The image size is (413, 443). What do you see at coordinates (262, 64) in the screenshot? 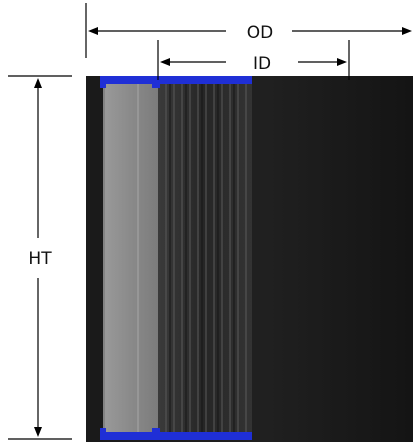
I see `id-label: ID` at bounding box center [262, 64].